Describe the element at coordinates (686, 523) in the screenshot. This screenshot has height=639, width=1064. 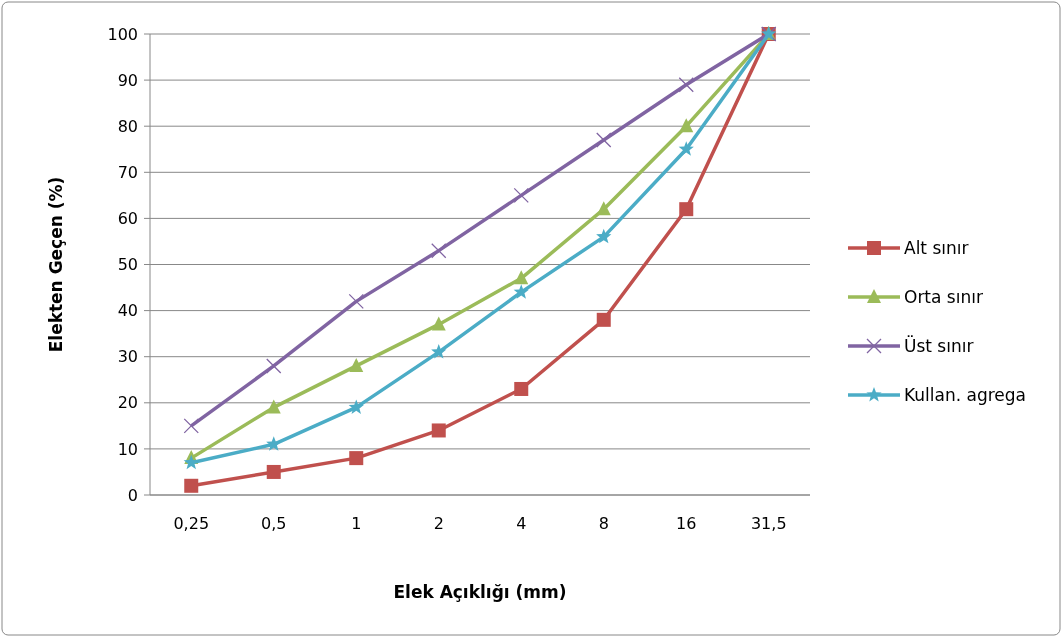
I see `x-tick-label: 16` at that location.